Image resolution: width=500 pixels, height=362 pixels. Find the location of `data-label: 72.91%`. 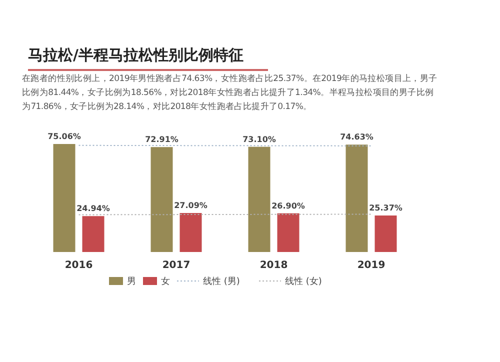

data-label: 72.91% is located at coordinates (161, 139).